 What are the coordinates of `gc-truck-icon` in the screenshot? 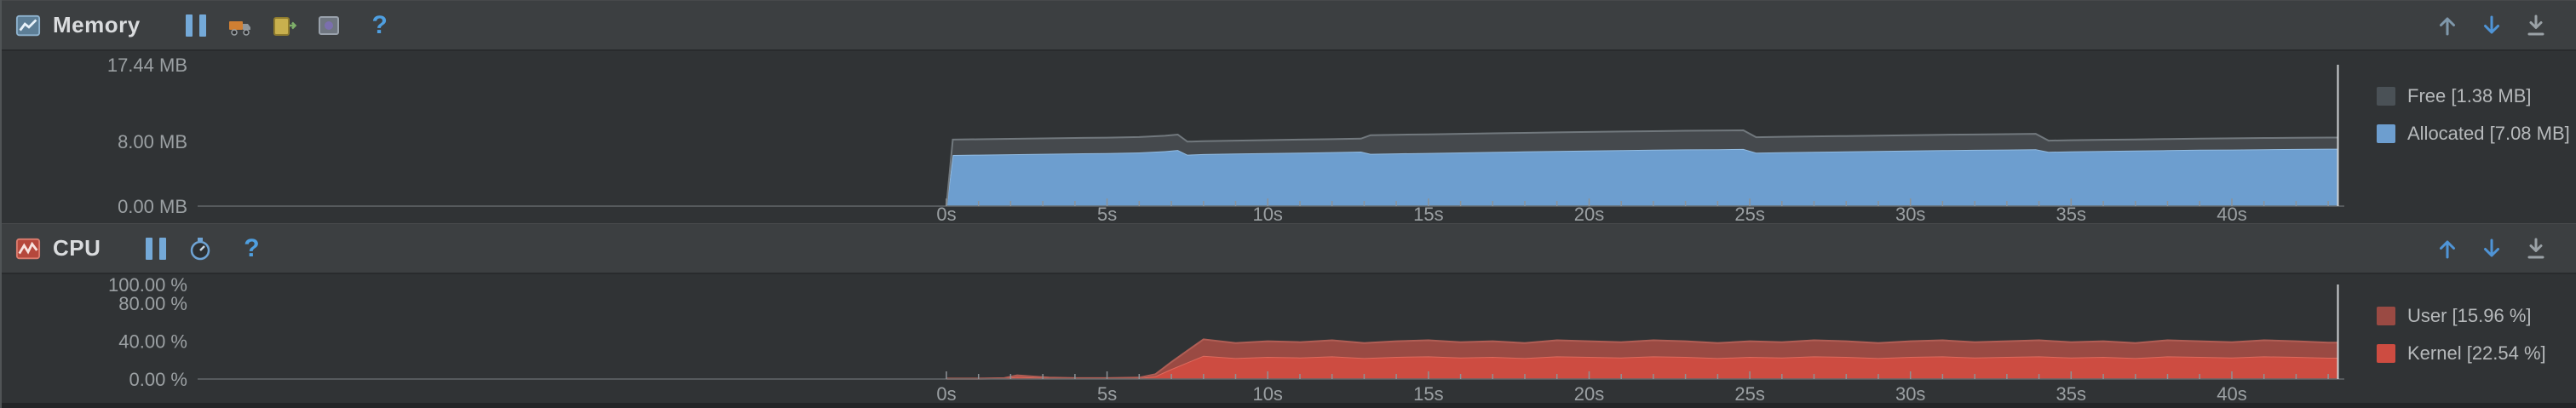 It's located at (240, 25).